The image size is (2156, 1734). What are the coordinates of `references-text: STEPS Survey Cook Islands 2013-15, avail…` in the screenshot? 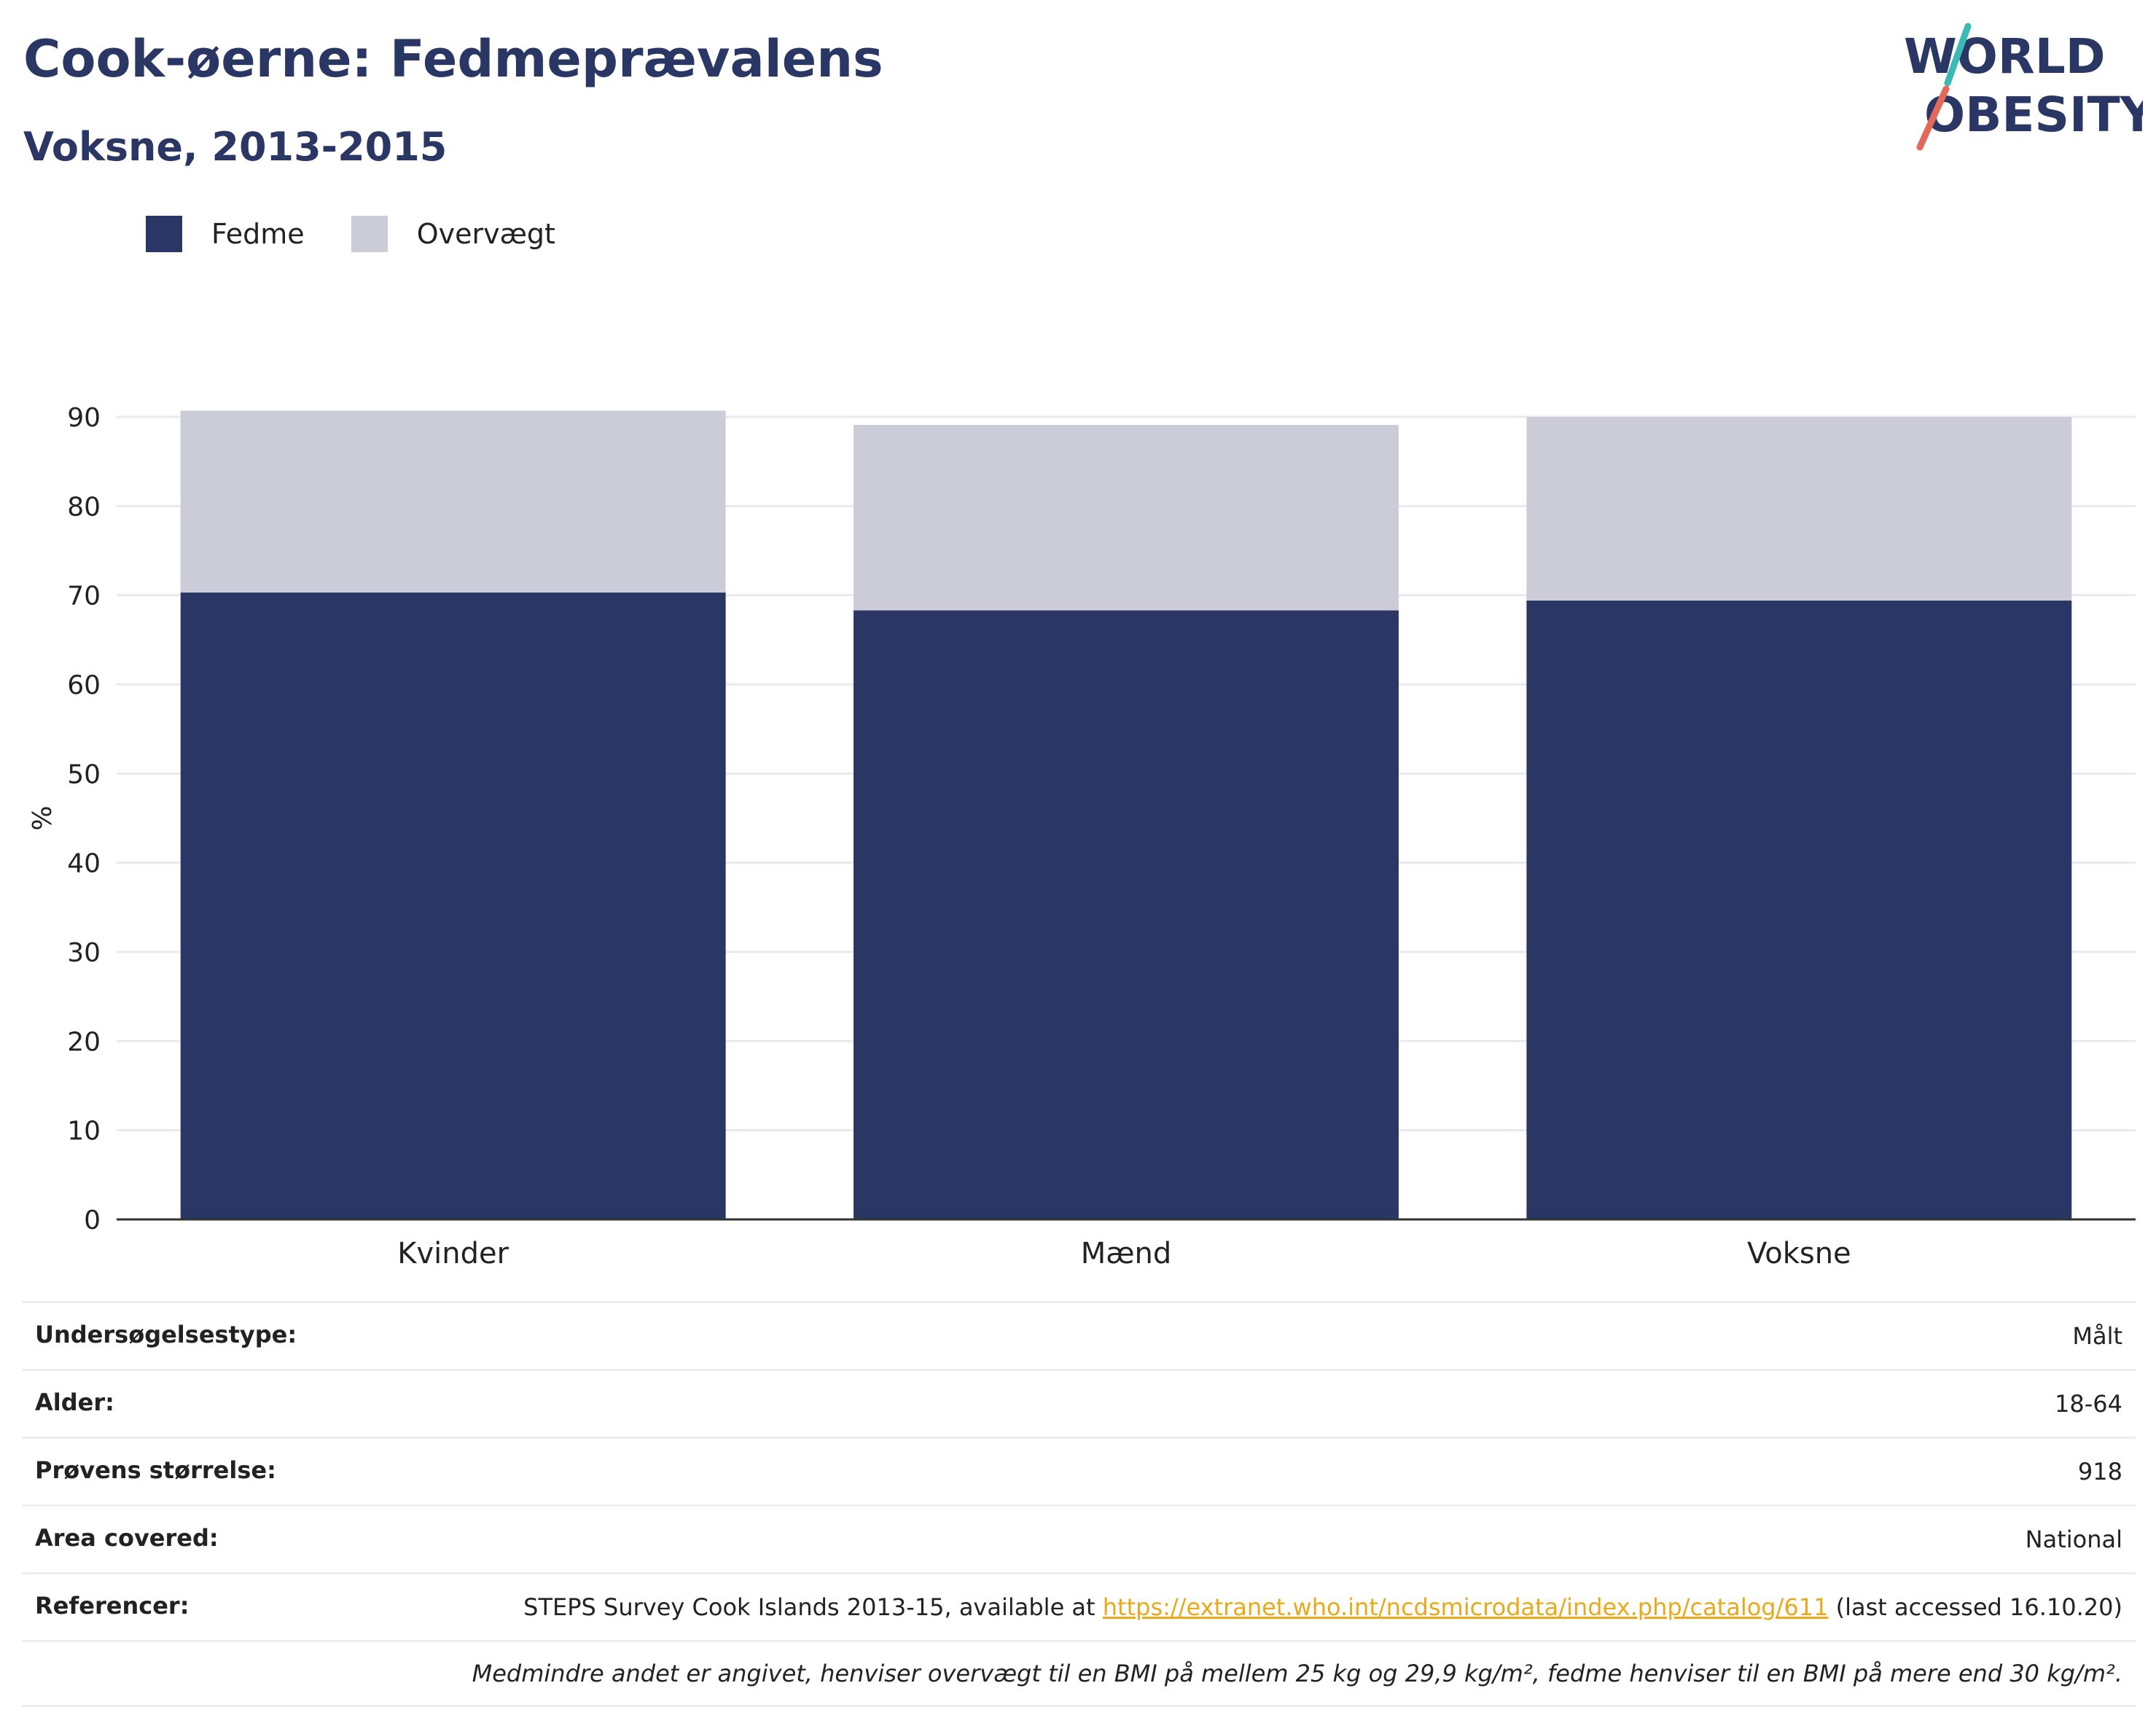 It's located at (809, 1607).